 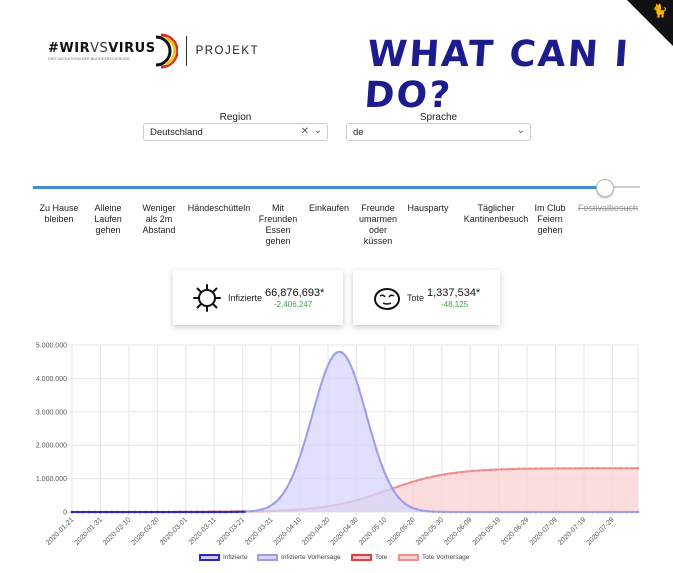 What do you see at coordinates (455, 304) in the screenshot?
I see `deaths-delta: -48,125` at bounding box center [455, 304].